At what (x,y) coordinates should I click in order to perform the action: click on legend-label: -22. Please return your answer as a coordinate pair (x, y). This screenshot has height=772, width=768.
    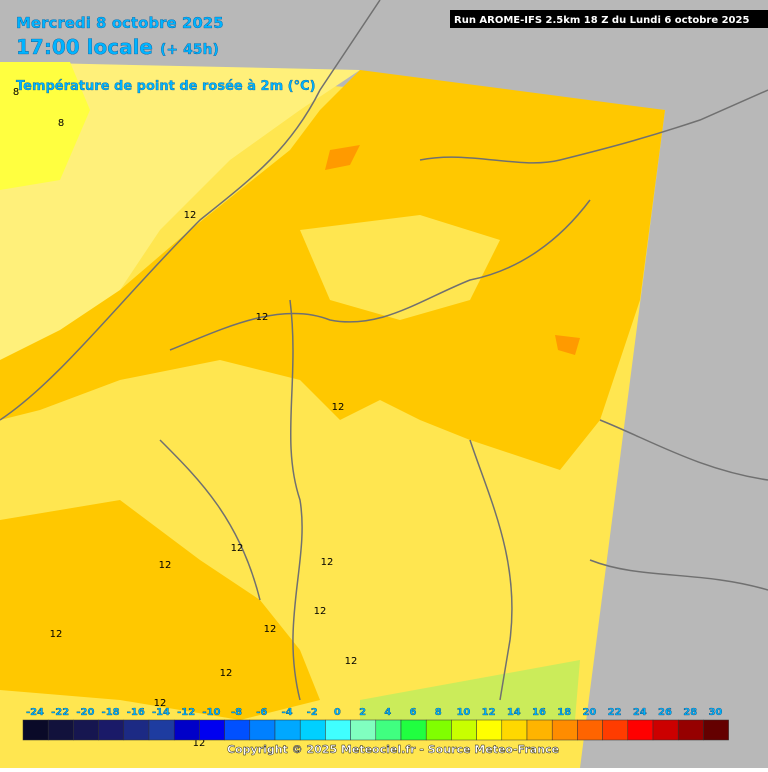
    Looking at the image, I should click on (60, 712).